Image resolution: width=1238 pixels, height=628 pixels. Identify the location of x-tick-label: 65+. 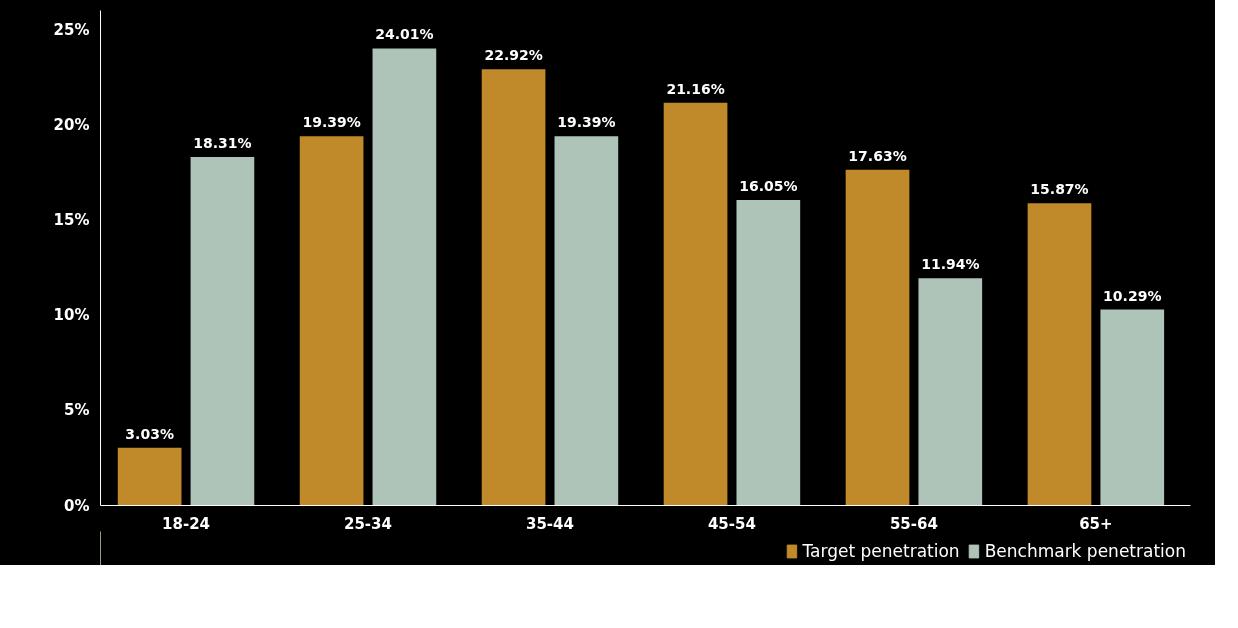
(1096, 523).